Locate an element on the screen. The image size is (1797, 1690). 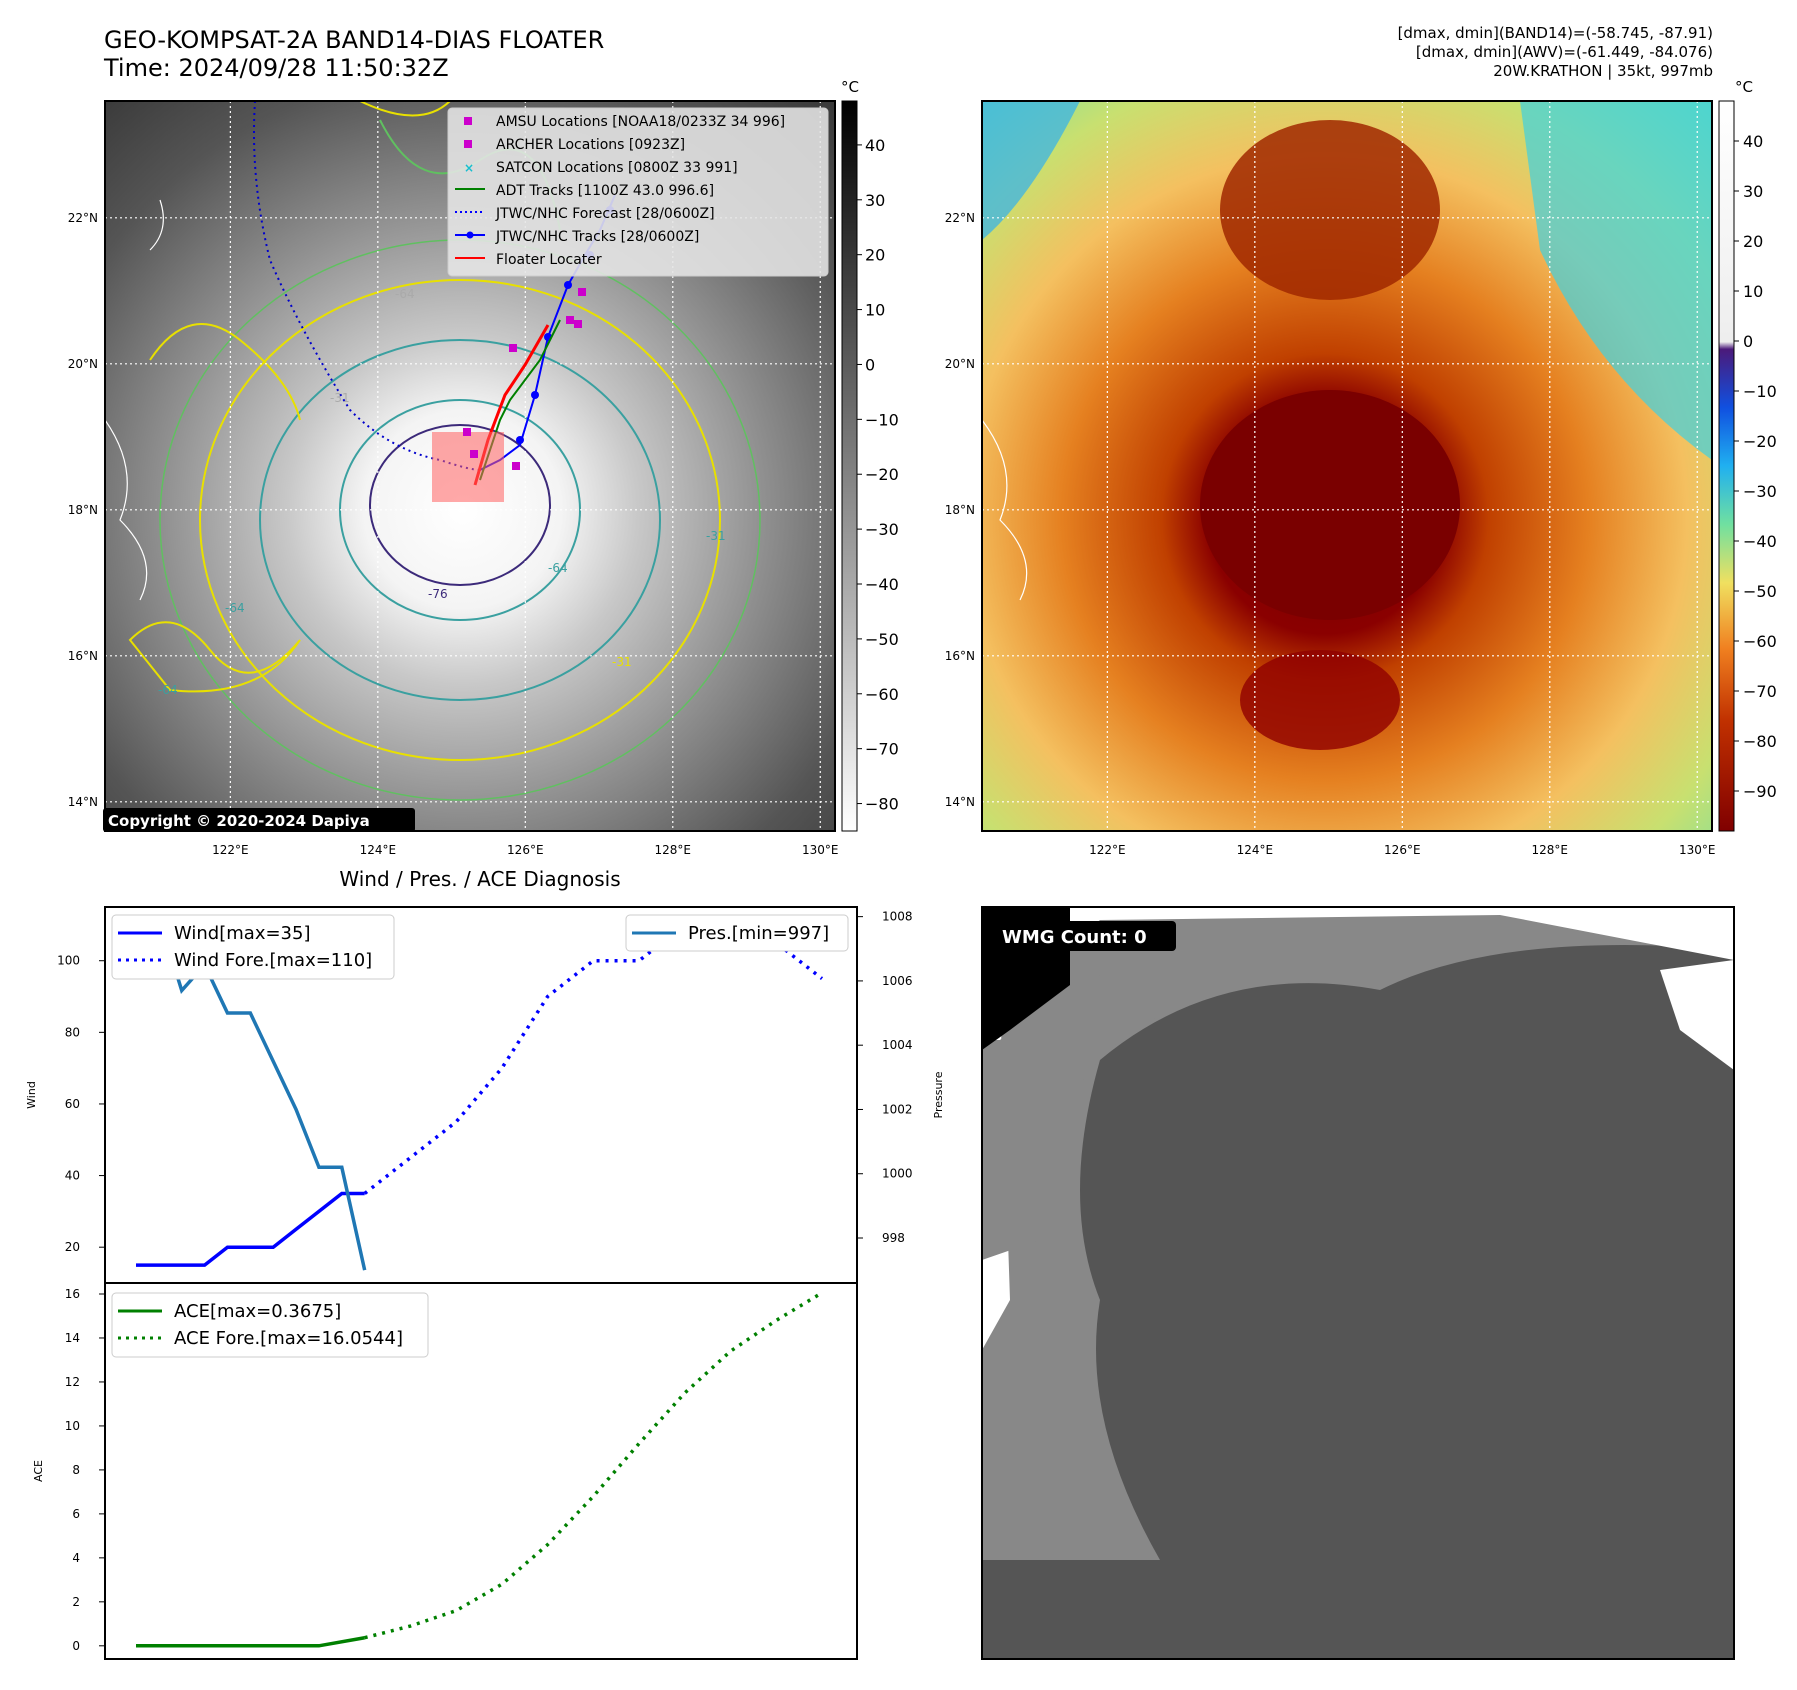
legend-pressure-label: Pres.[min=997] is located at coordinates (758, 933).